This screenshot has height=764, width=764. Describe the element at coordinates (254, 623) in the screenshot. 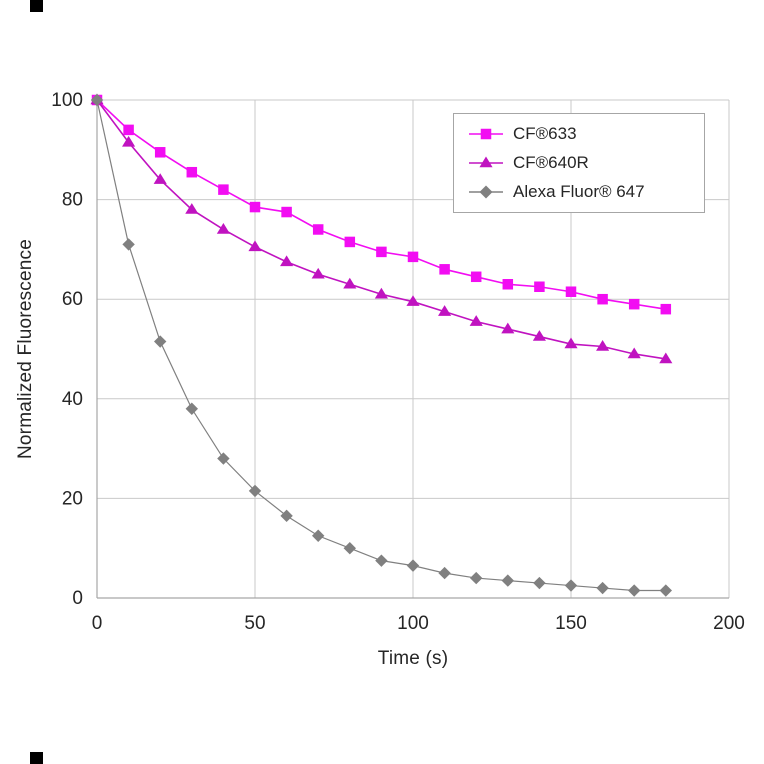

I see `x-tick-label: 50` at that location.